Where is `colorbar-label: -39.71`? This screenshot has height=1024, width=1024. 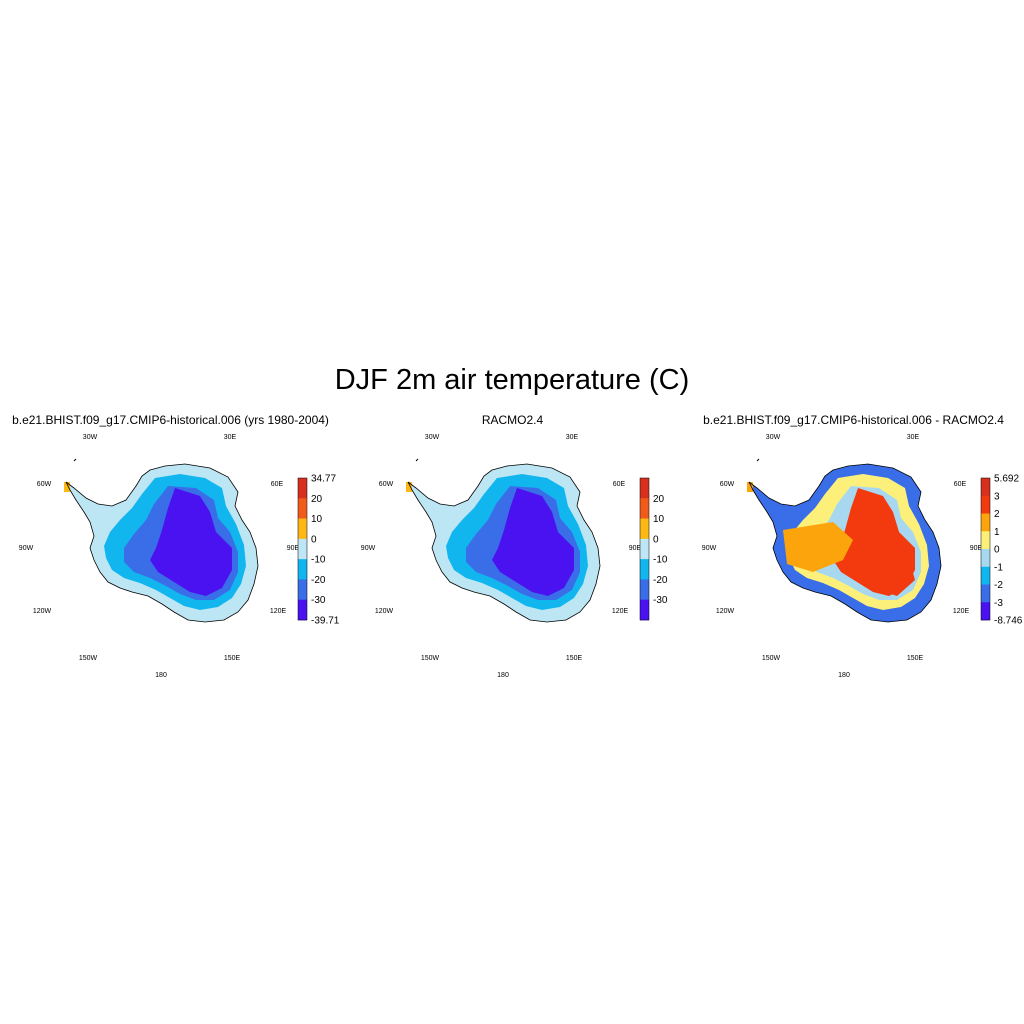
colorbar-label: -39.71 is located at coordinates (325, 621).